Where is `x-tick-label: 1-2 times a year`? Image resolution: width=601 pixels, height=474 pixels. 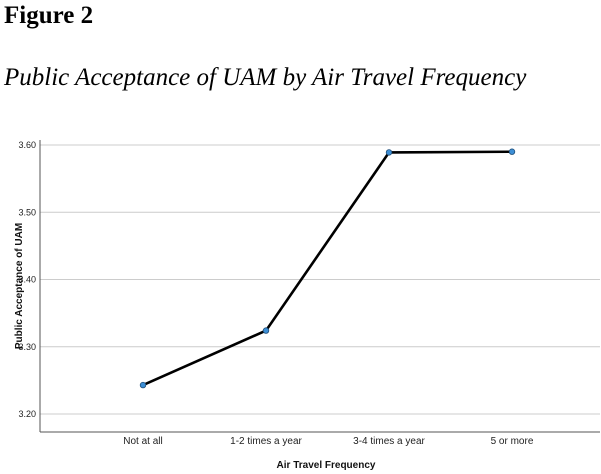 x-tick-label: 1-2 times a year is located at coordinates (266, 441).